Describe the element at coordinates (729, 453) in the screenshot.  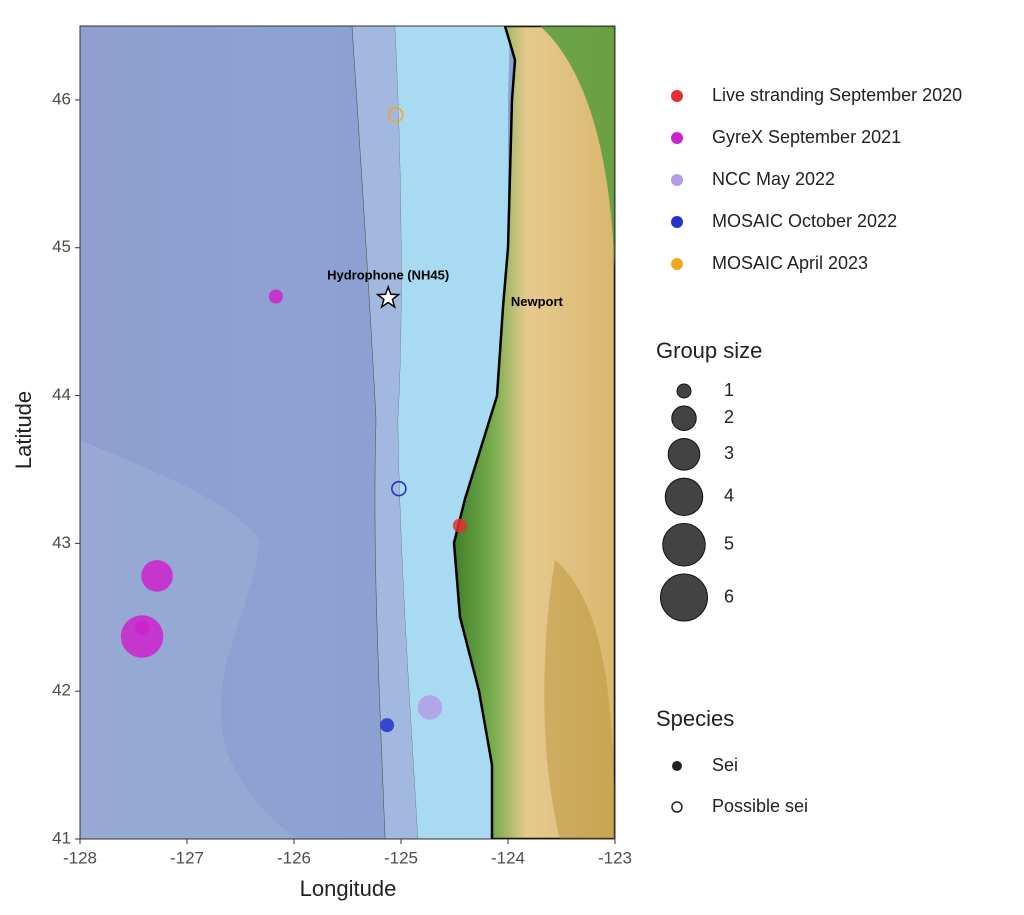
I see `size-legend-label: 3` at that location.